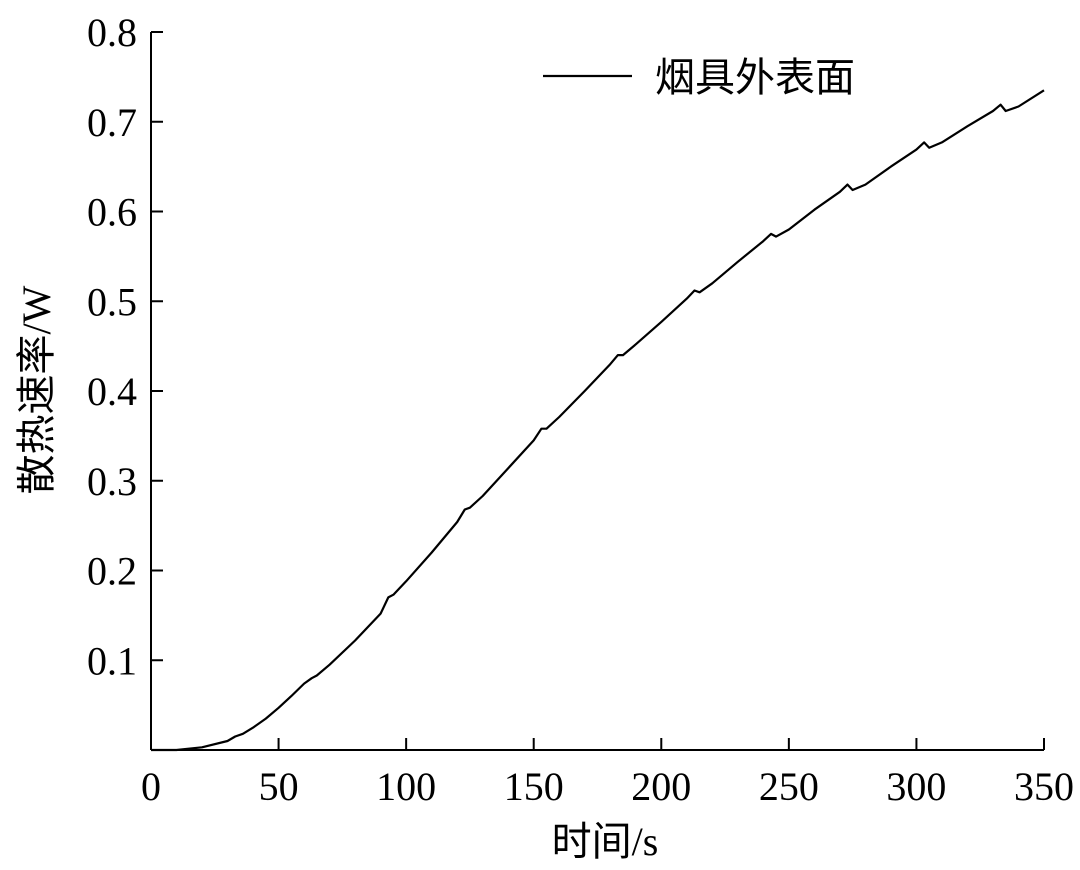  What do you see at coordinates (112, 32) in the screenshot?
I see `y-tick-label: 0.8` at bounding box center [112, 32].